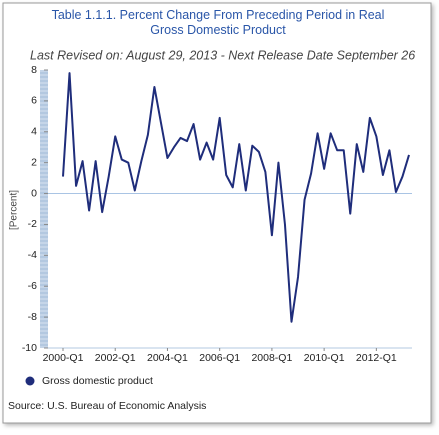  What do you see at coordinates (34, 193) in the screenshot?
I see `y-tick-label: 0` at bounding box center [34, 193].